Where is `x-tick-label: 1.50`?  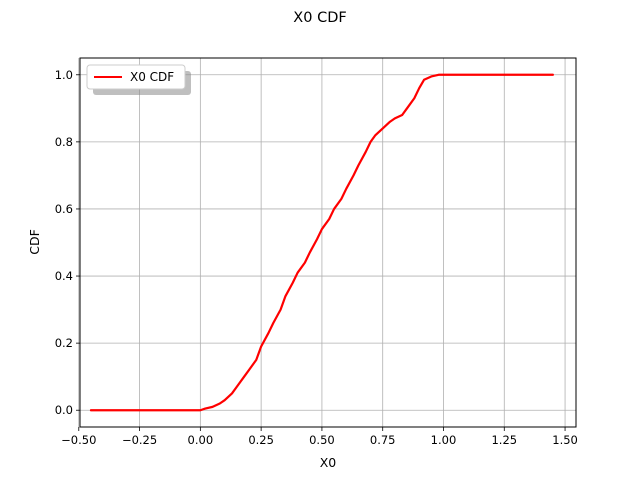 x-tick-label: 1.50 is located at coordinates (565, 440).